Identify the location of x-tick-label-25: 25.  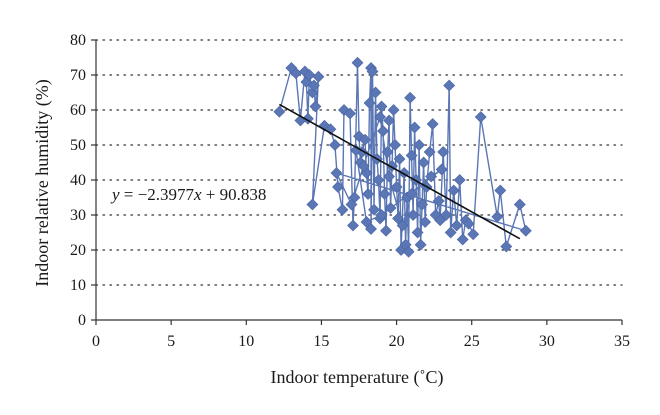
(472, 341).